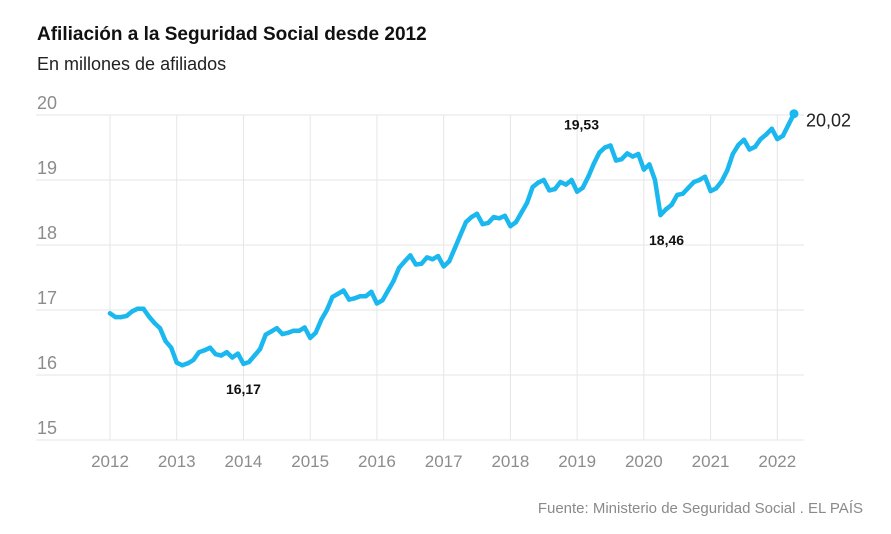 Image resolution: width=891 pixels, height=534 pixels. What do you see at coordinates (794, 114) in the screenshot?
I see `end-point-marker` at bounding box center [794, 114].